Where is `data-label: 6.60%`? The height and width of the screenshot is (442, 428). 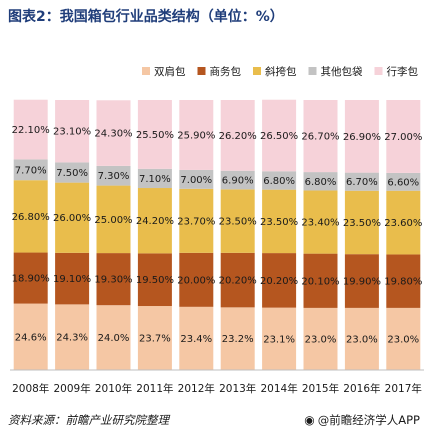
data-label: 6.60% is located at coordinates (403, 182).